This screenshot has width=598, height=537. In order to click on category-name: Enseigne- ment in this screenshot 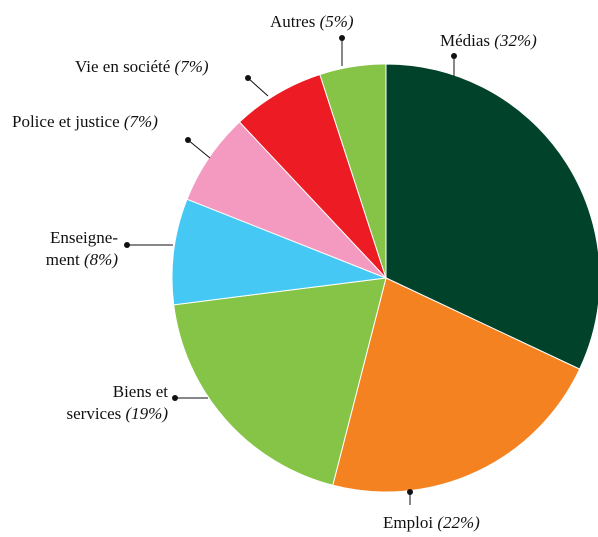, I will do `click(81, 248)`.